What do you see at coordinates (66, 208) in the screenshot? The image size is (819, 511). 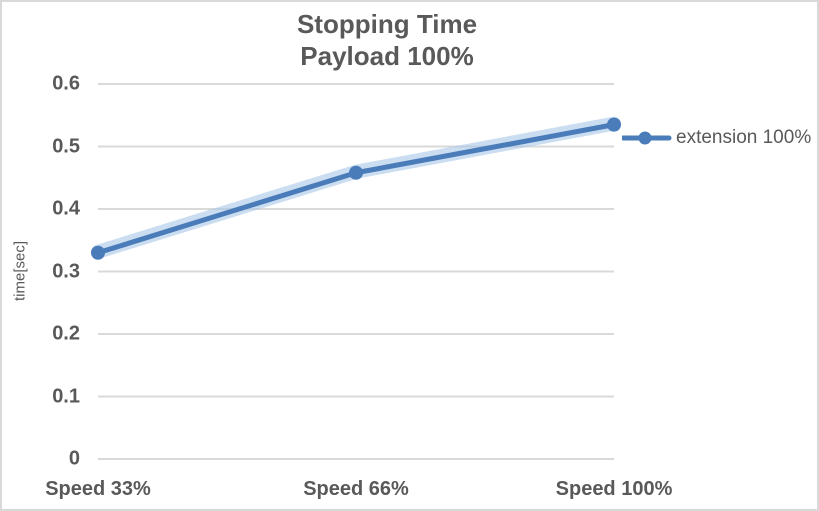 I see `y-tick-label: 0.4` at bounding box center [66, 208].